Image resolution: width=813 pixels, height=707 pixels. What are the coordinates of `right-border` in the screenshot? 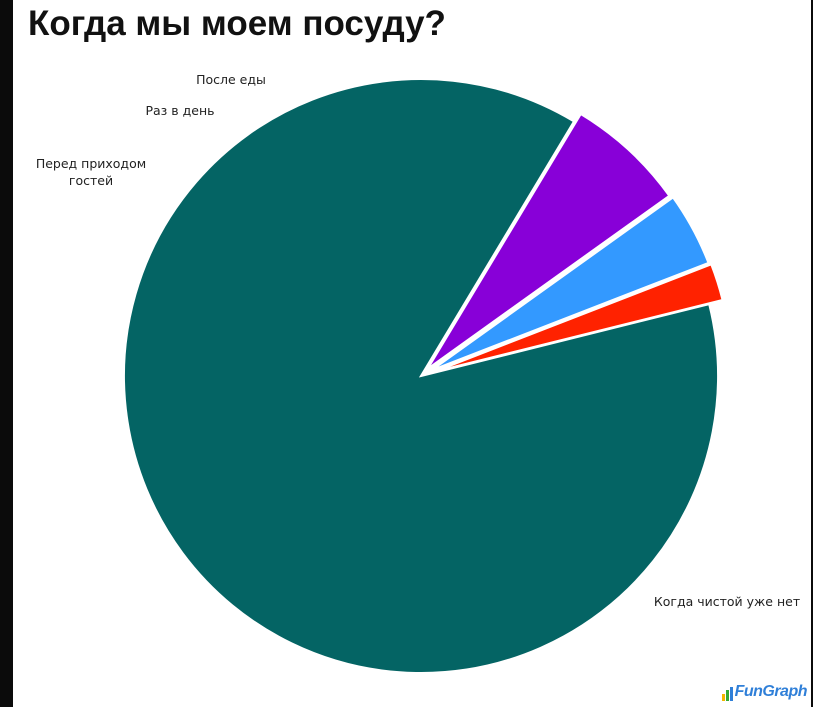 It's located at (812, 353).